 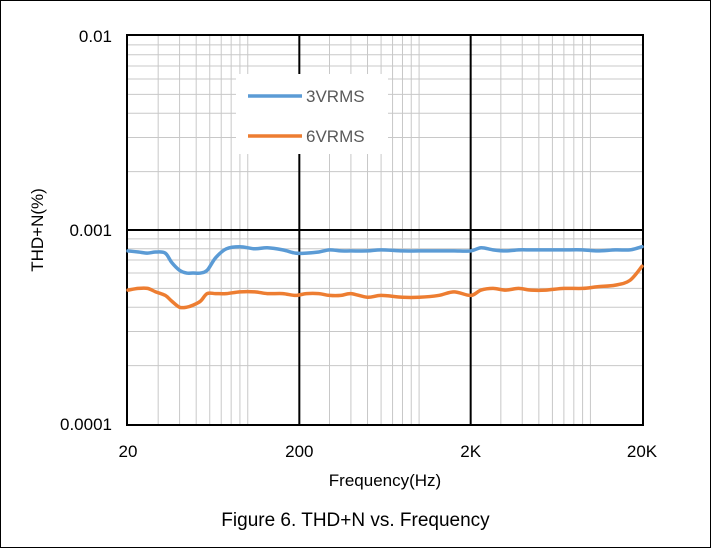 I want to click on legend-box, so click(x=312, y=114).